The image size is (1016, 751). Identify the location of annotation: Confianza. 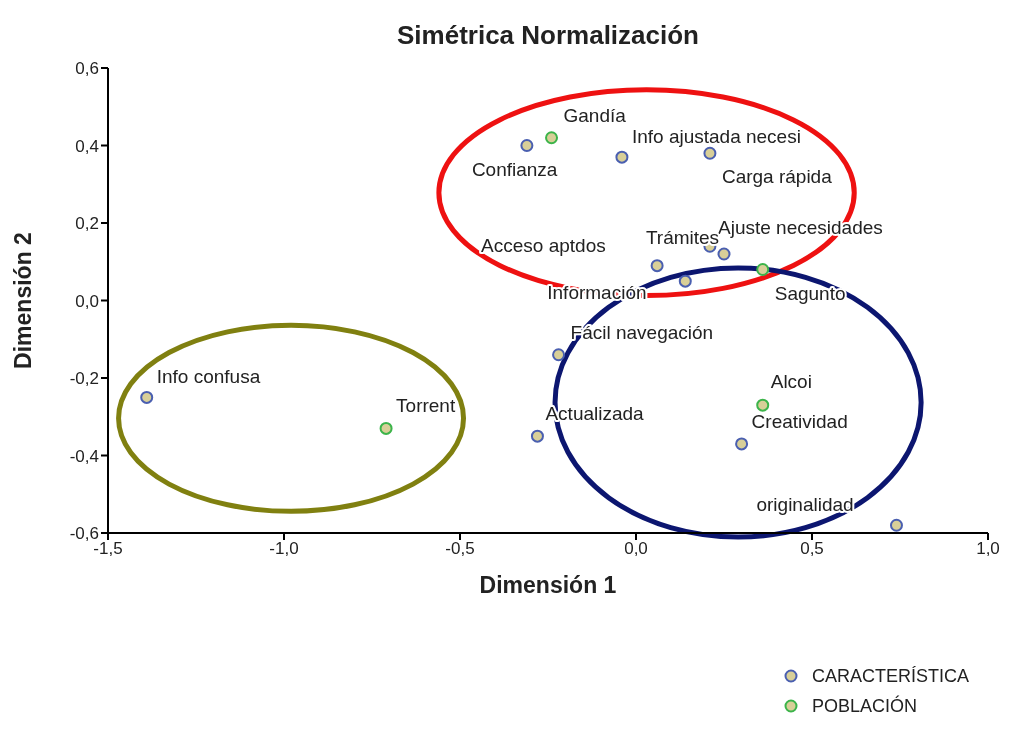
(514, 169).